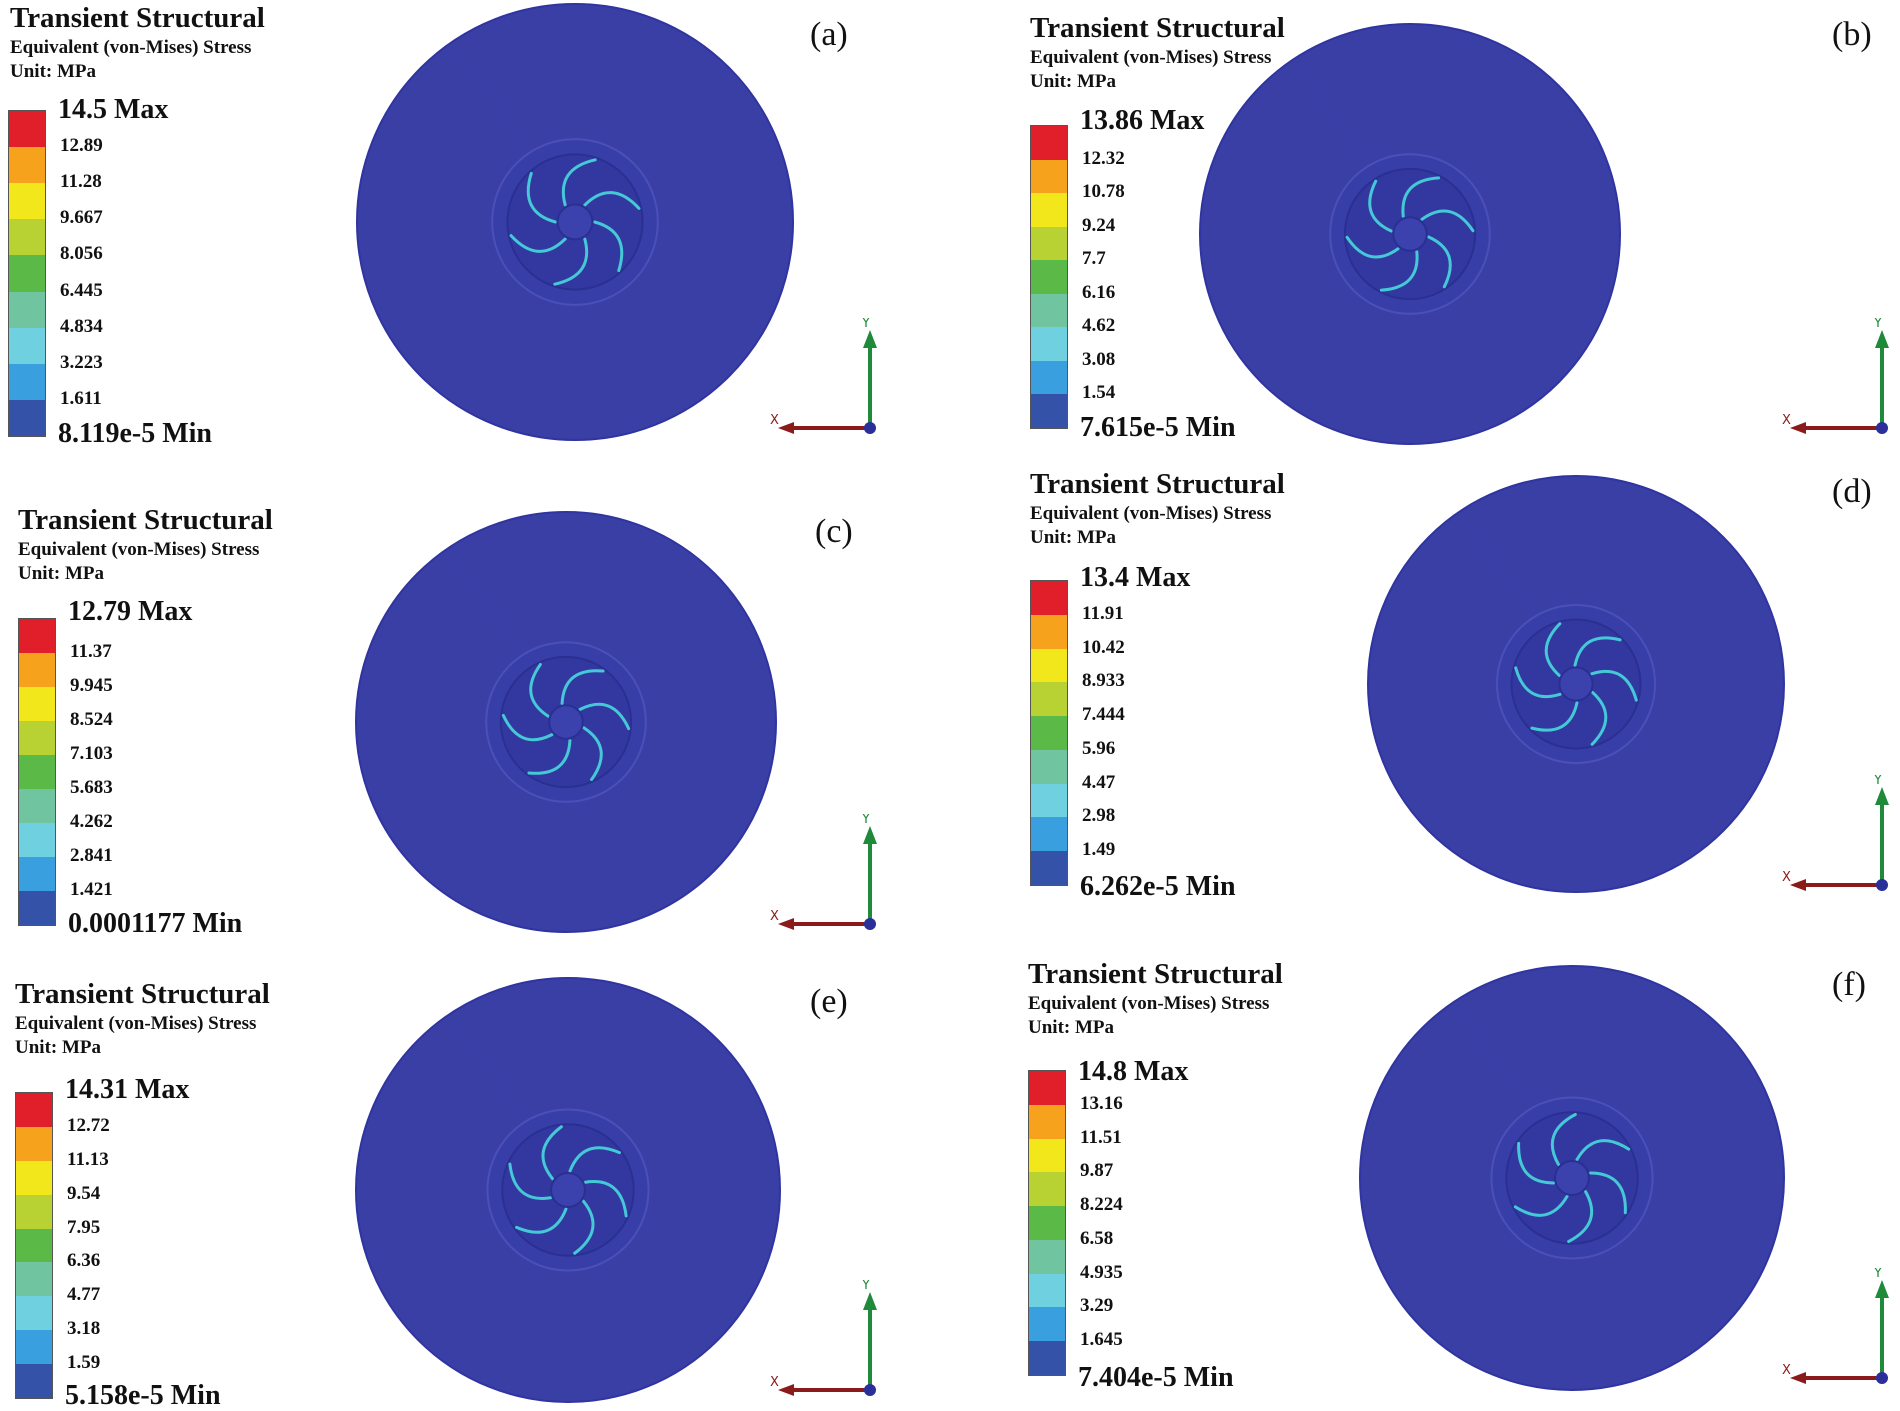 The image size is (1900, 1411). What do you see at coordinates (81, 254) in the screenshot?
I see `legend-tick-label: 8.056` at bounding box center [81, 254].